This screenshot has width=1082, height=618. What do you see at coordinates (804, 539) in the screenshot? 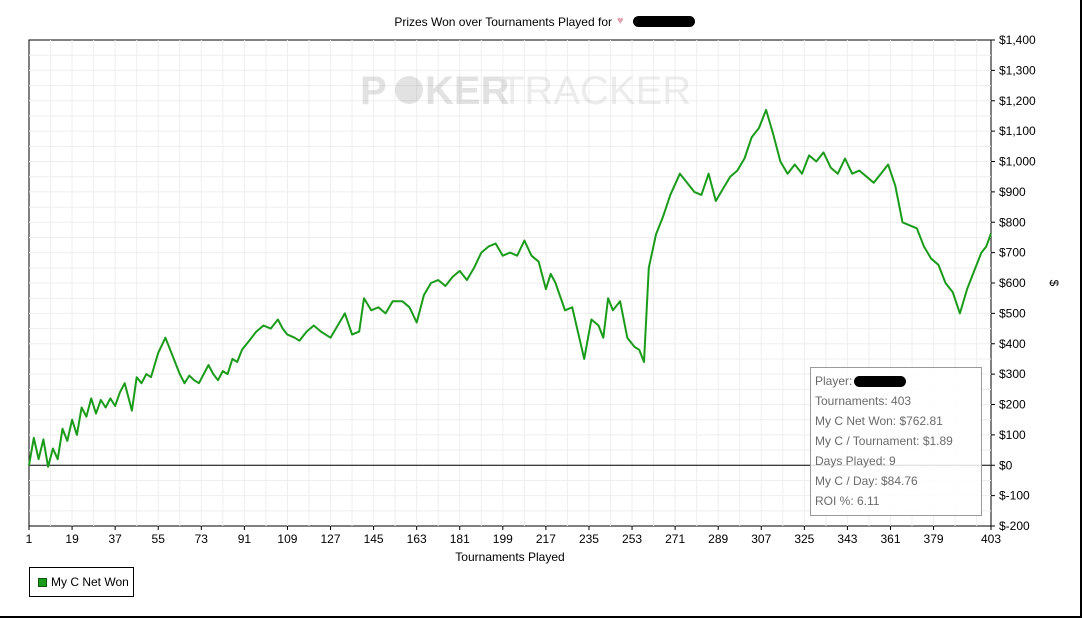
I see `x-tick-label: 325` at bounding box center [804, 539].